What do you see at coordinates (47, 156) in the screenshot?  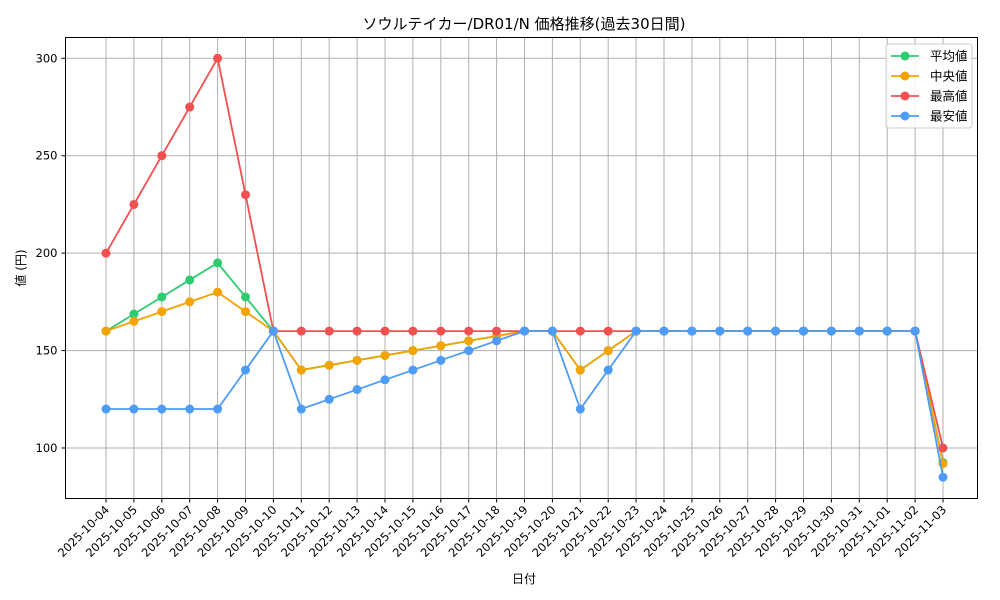 I see `y-tick-label: 250` at bounding box center [47, 156].